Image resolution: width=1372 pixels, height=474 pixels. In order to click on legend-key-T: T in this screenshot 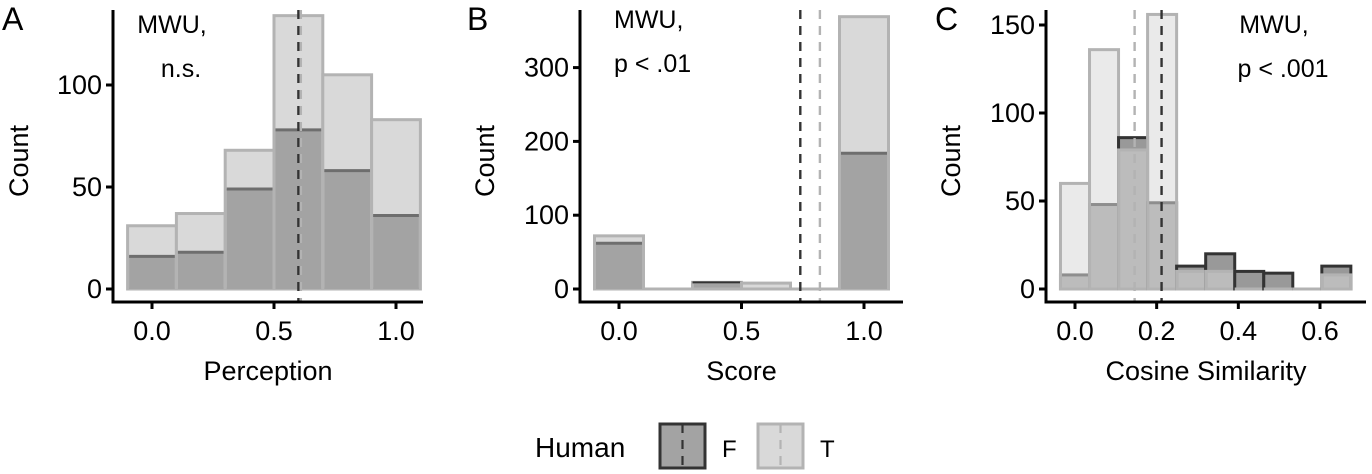, I will do `click(795, 446)`.